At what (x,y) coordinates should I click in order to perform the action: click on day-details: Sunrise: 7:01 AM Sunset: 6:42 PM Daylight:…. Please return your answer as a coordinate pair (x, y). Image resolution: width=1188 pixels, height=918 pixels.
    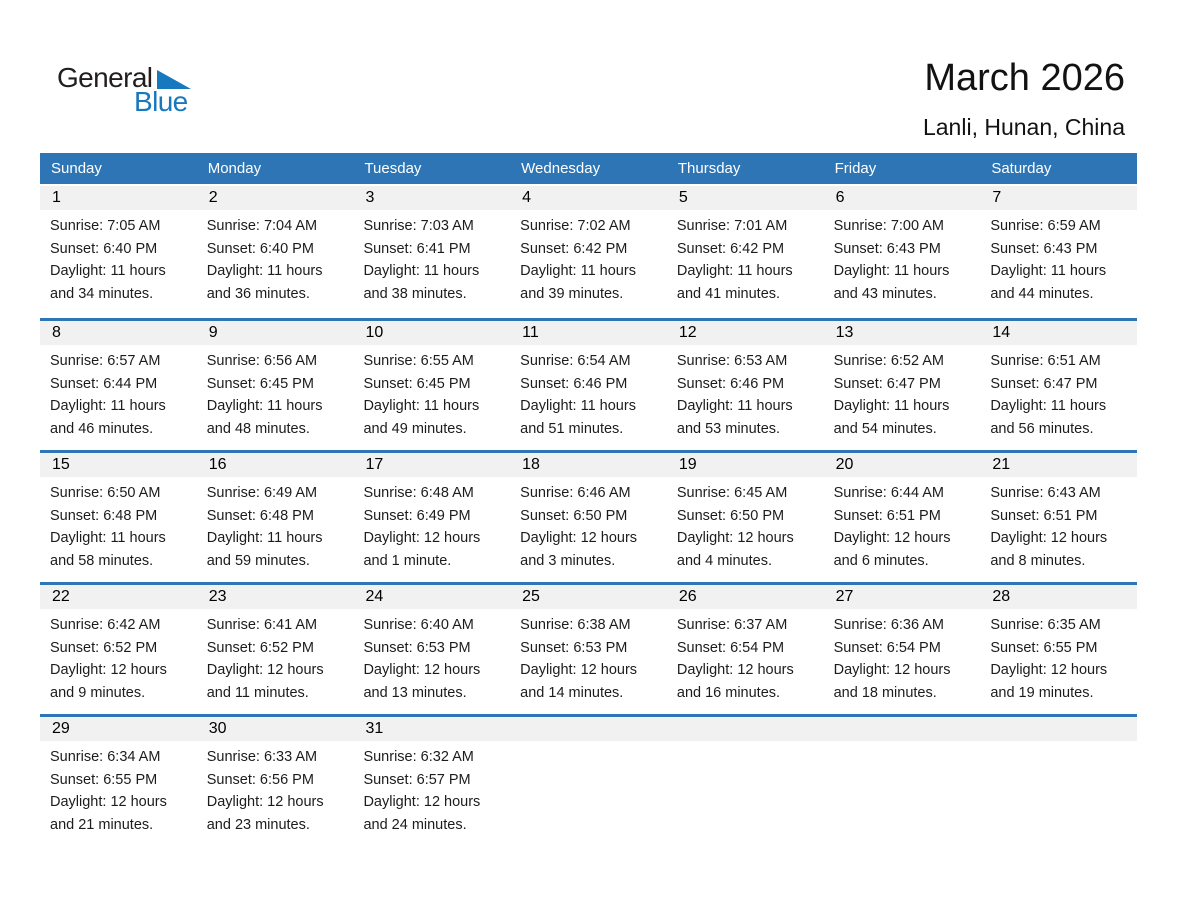
    Looking at the image, I should click on (745, 257).